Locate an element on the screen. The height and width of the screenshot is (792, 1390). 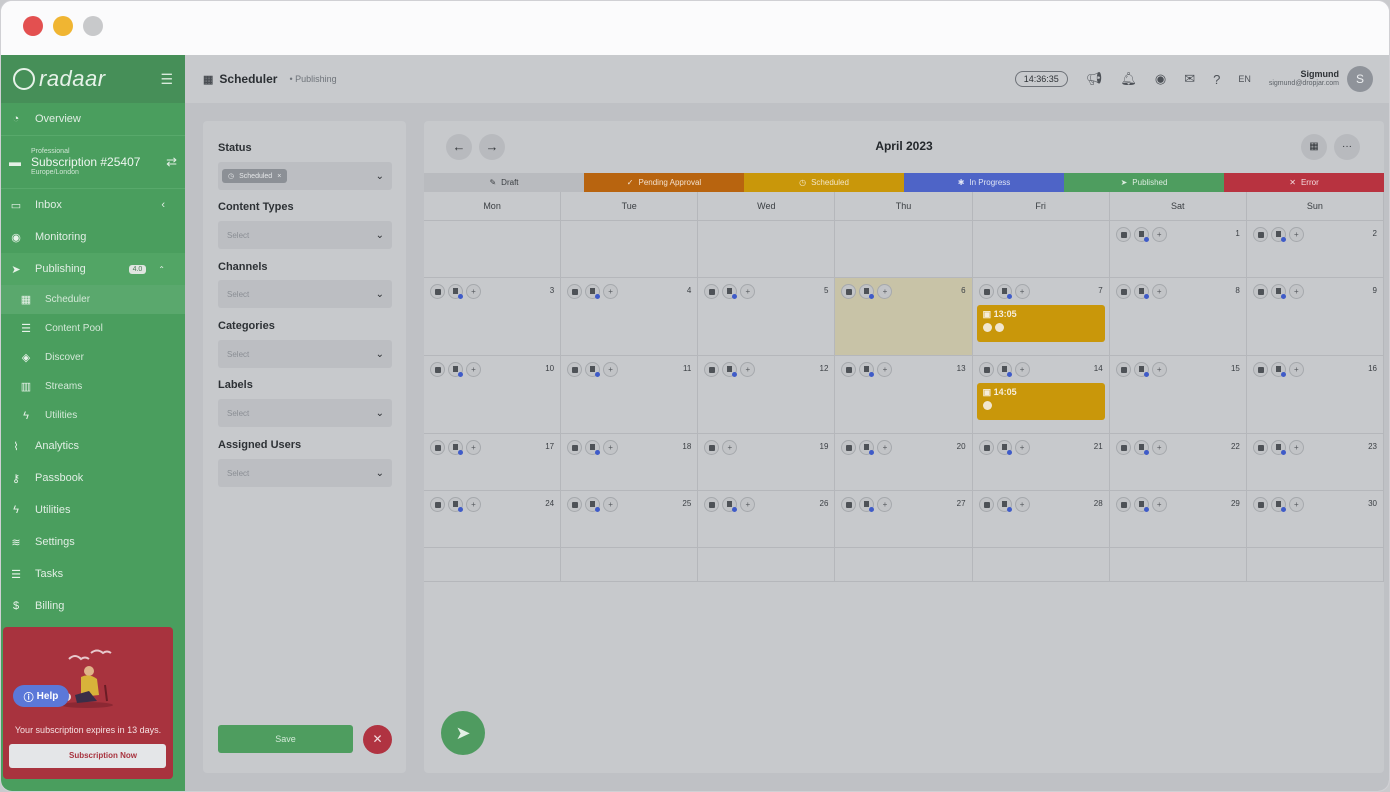
day-cell: +10 is located at coordinates (493, 394).